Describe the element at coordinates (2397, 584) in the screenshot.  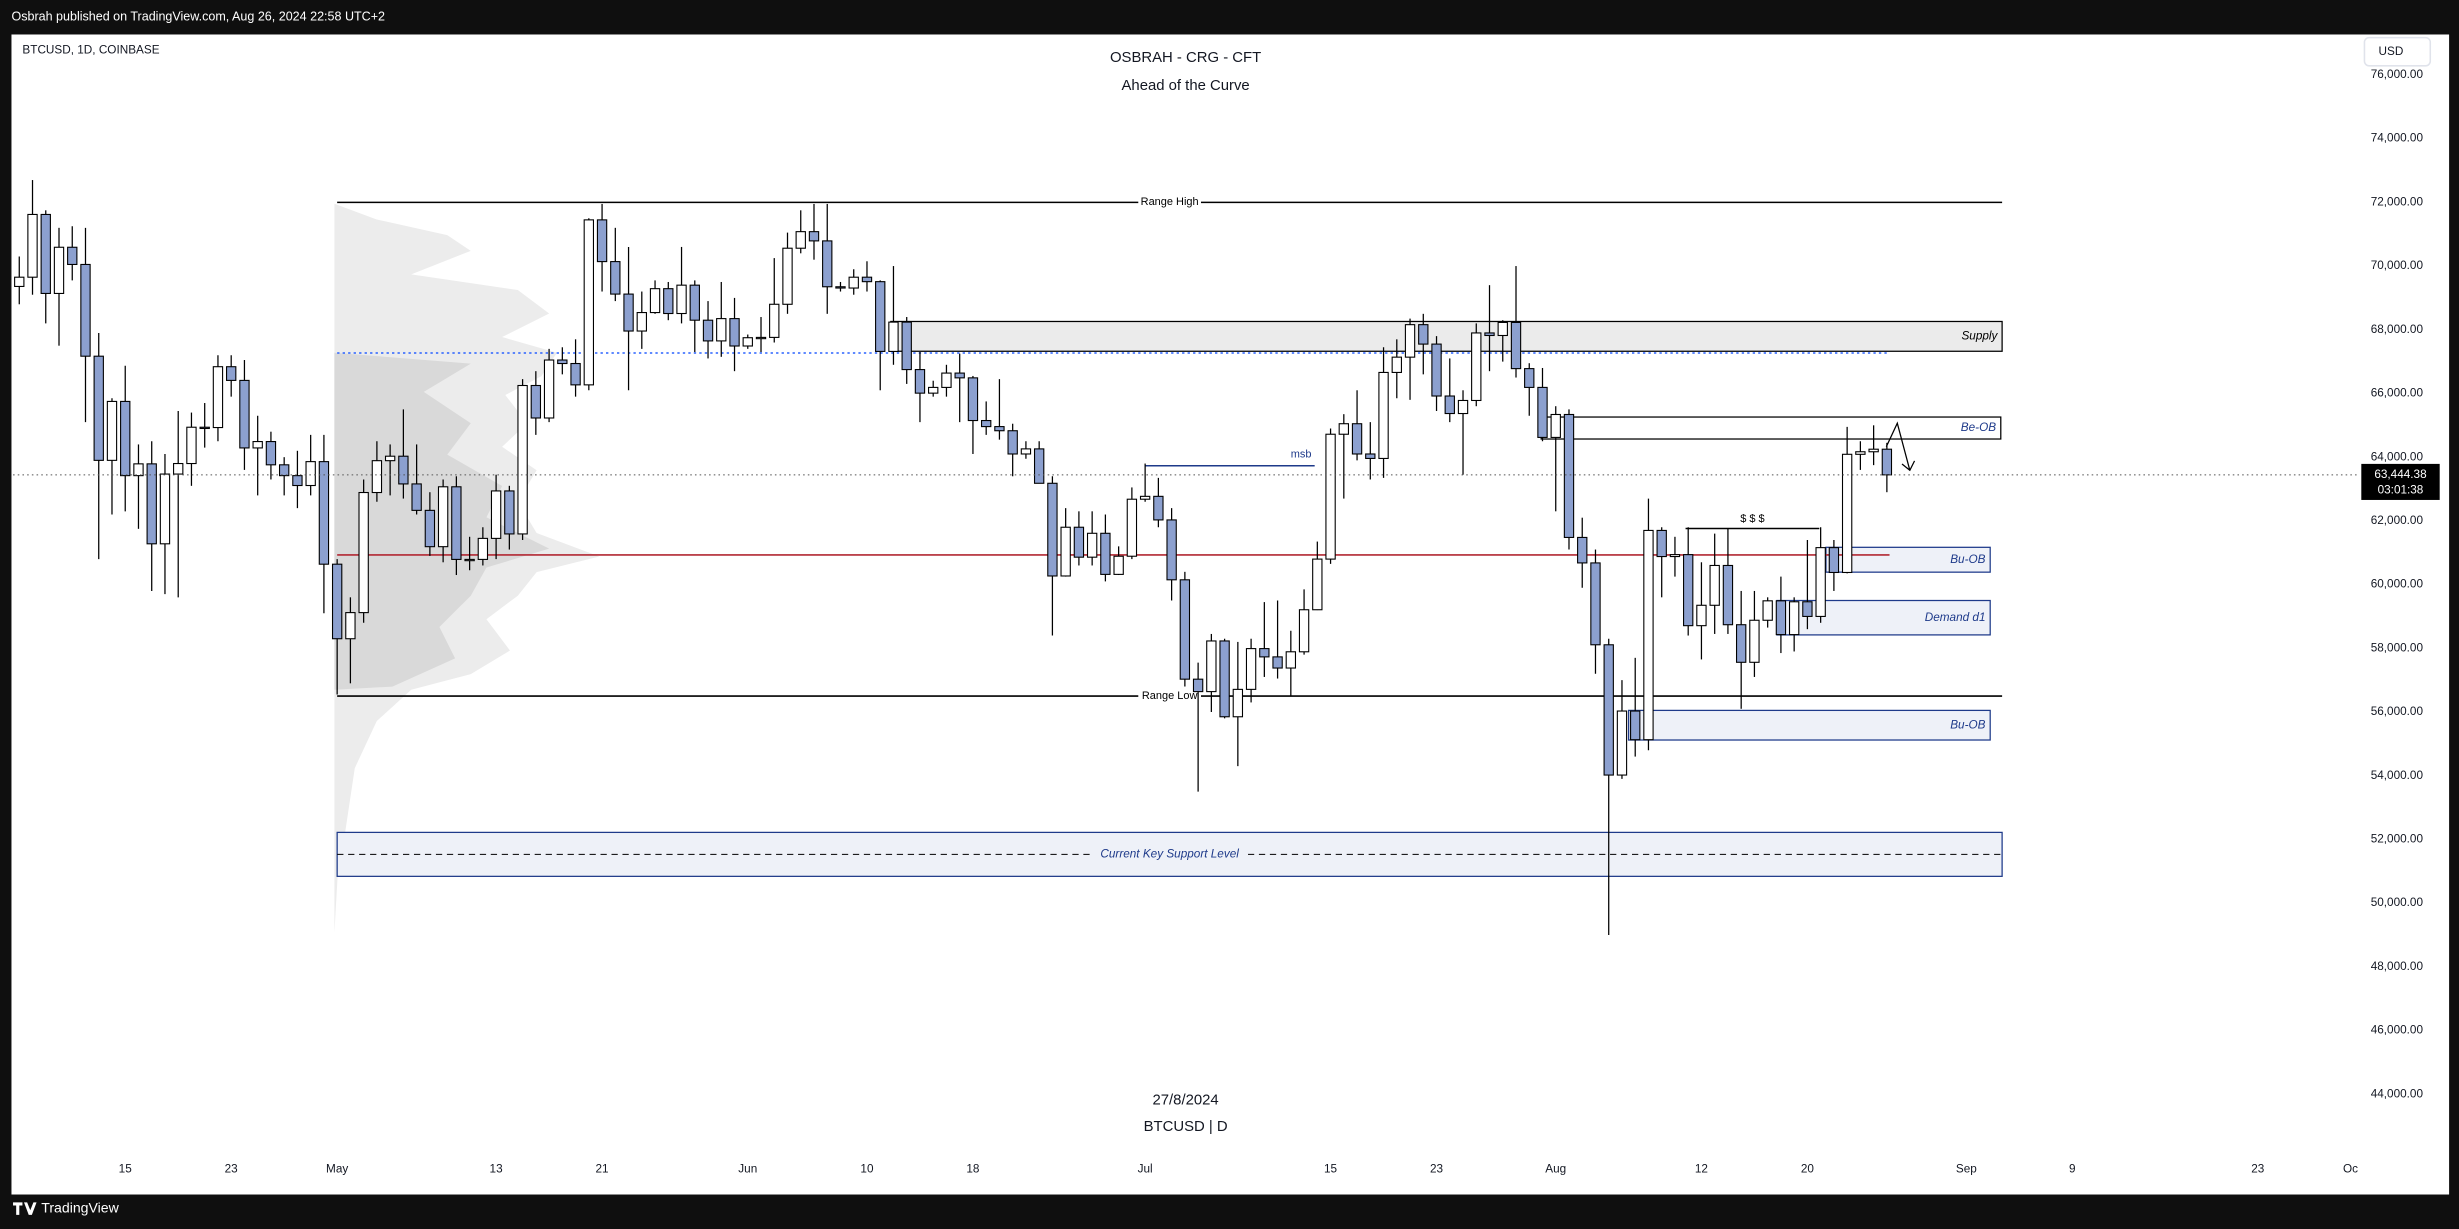
I see `y-tick-label: 60,000.00` at that location.